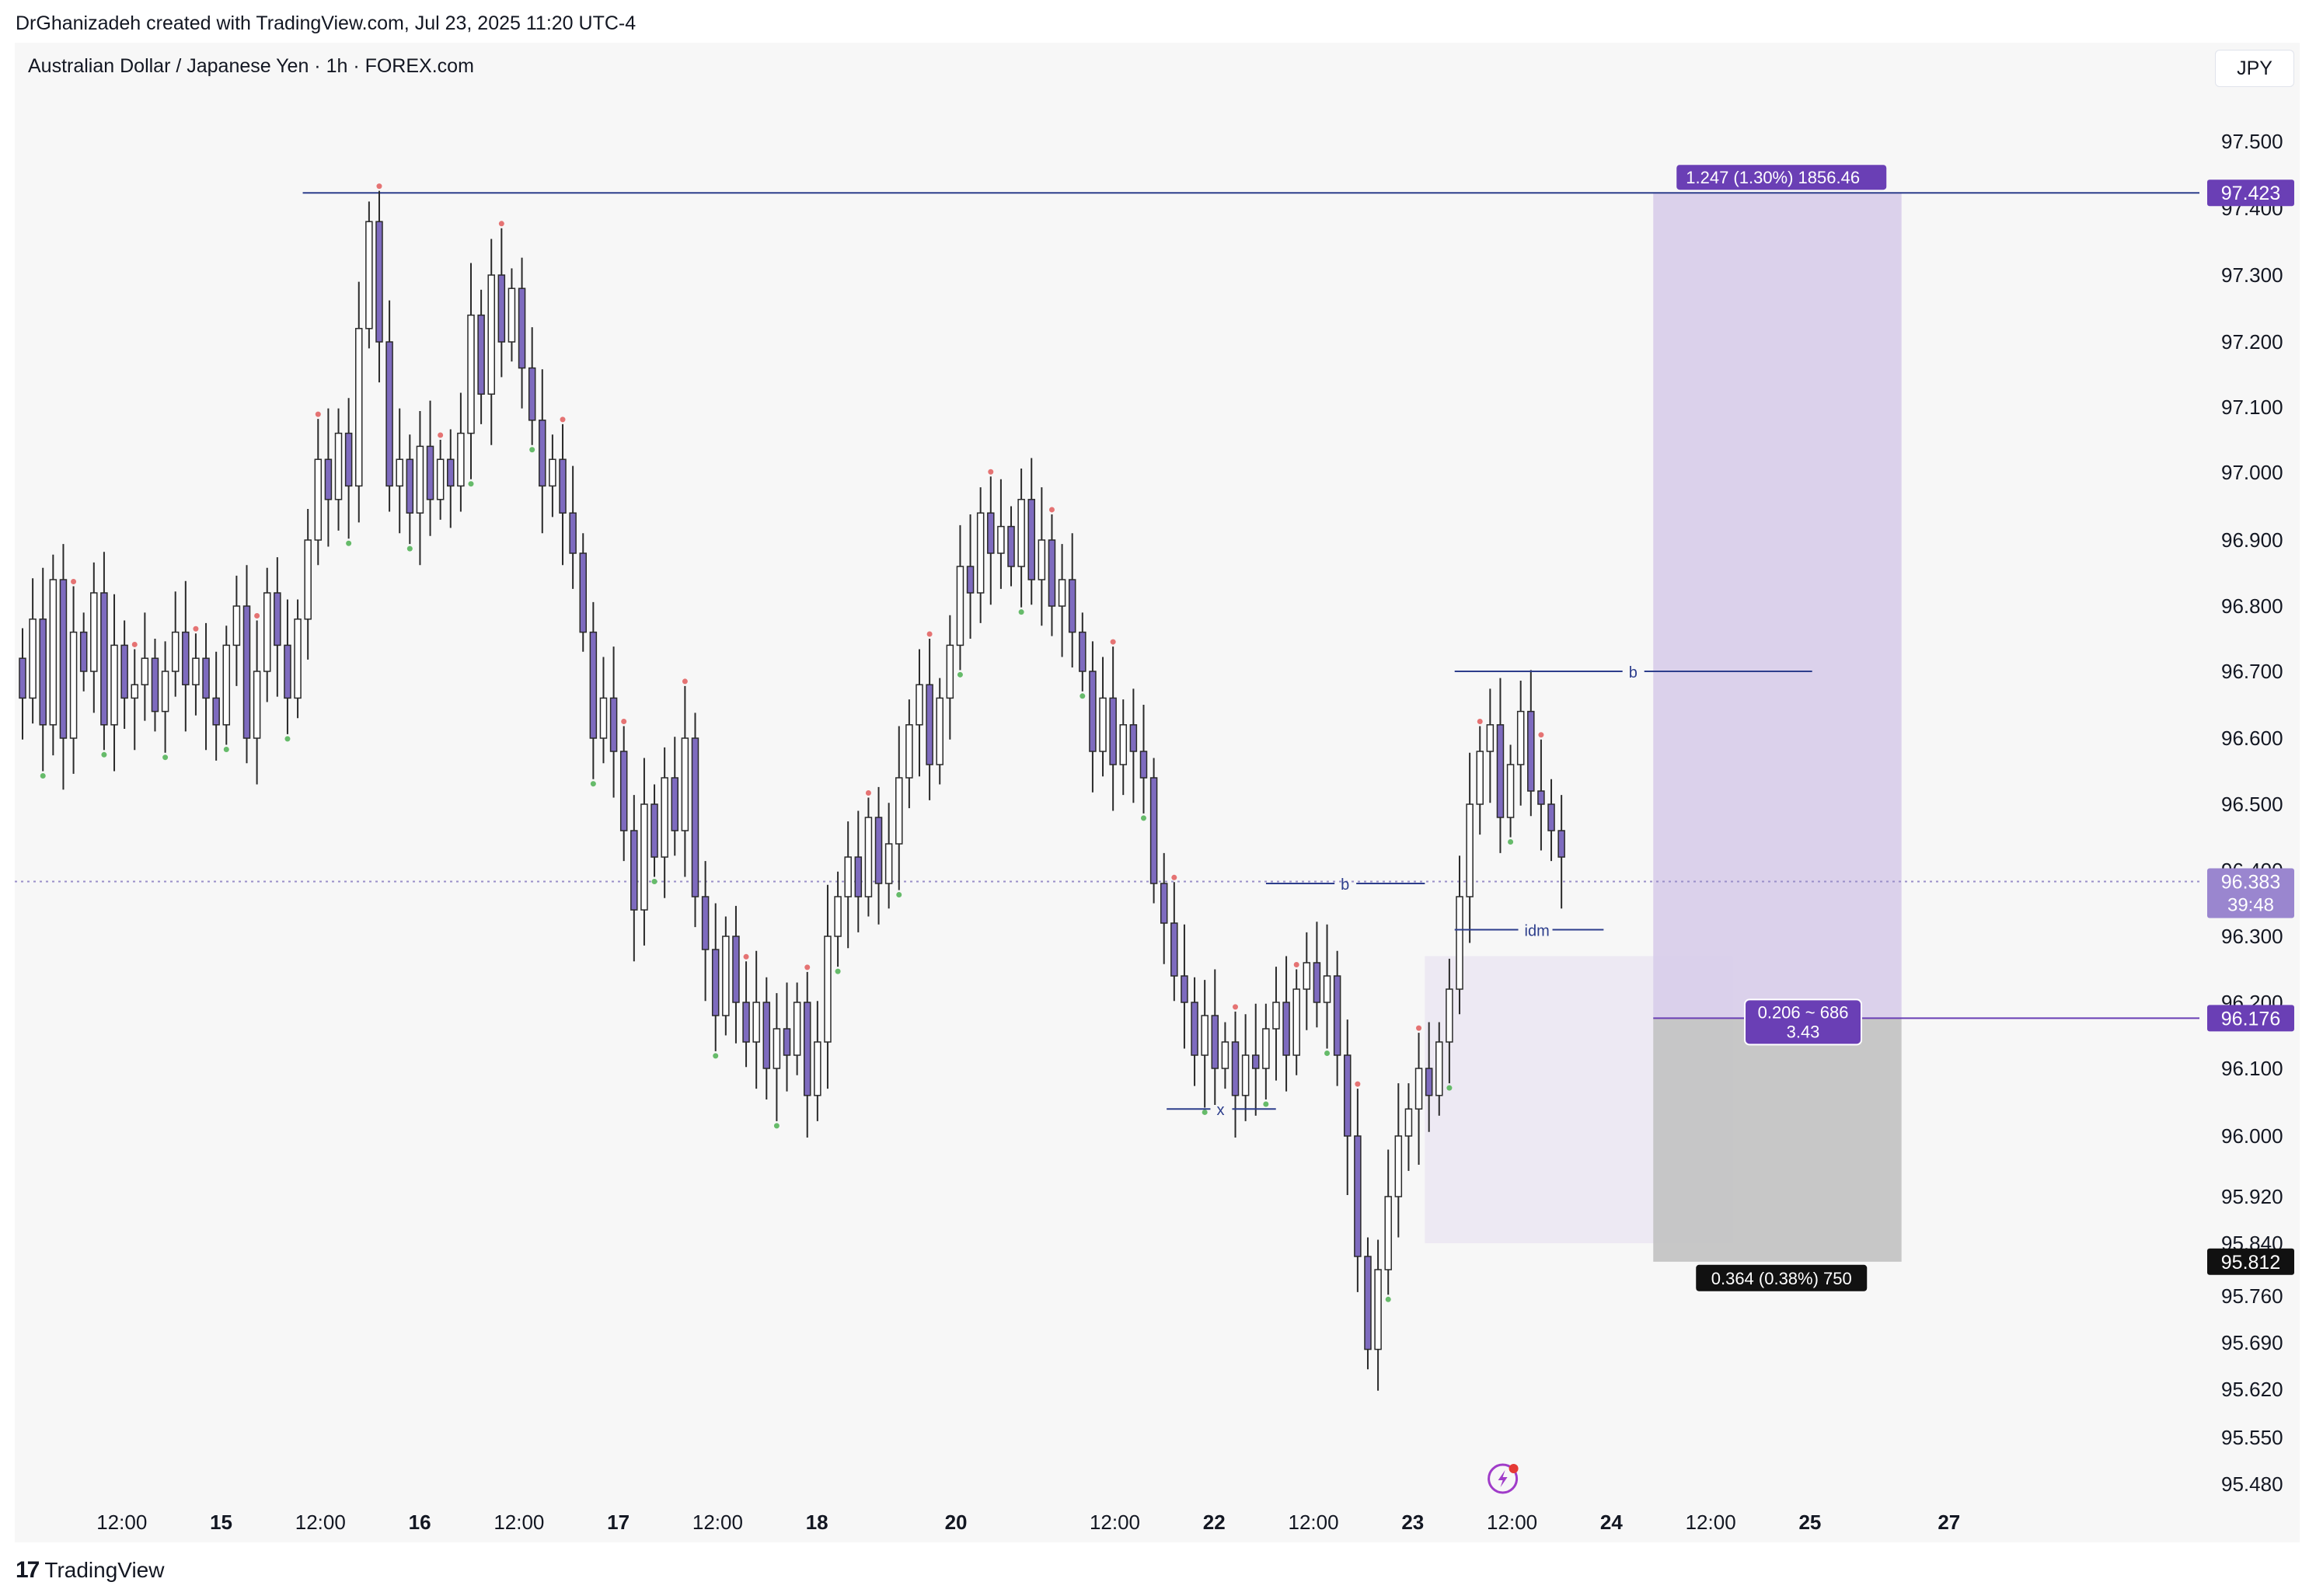  What do you see at coordinates (2252, 1136) in the screenshot?
I see `y-tick-label: 96.000` at bounding box center [2252, 1136].